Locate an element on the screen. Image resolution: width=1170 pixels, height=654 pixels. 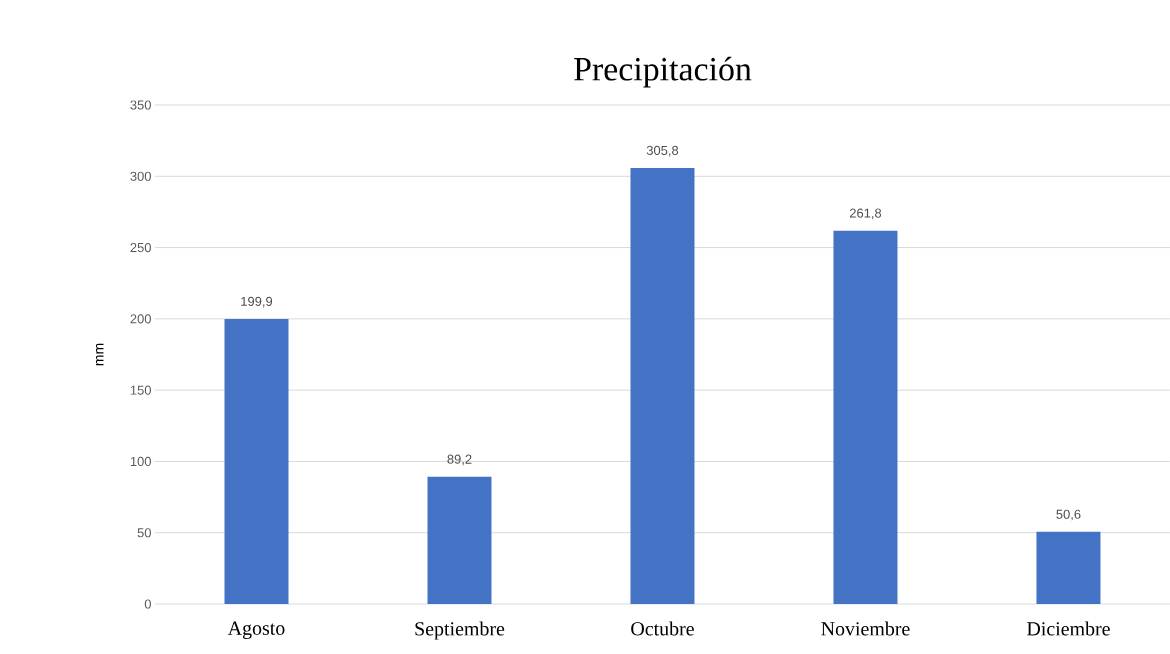
x-tick-label: Septiembre is located at coordinates (460, 630).